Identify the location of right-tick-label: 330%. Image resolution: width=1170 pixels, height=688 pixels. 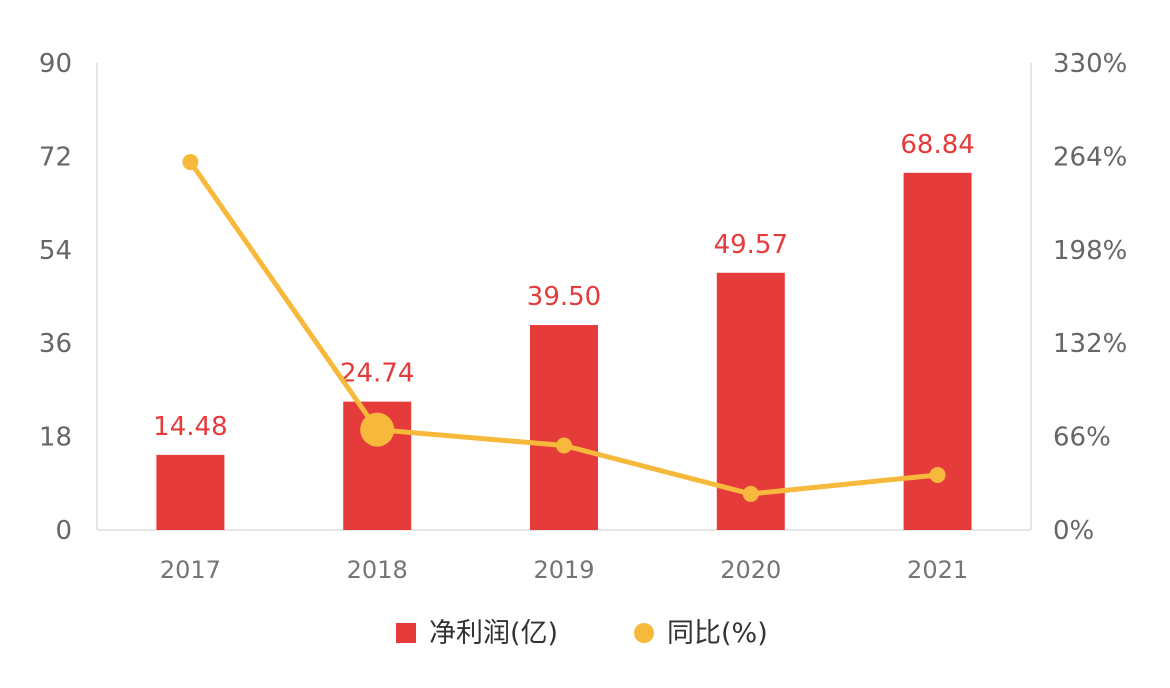
(1090, 64).